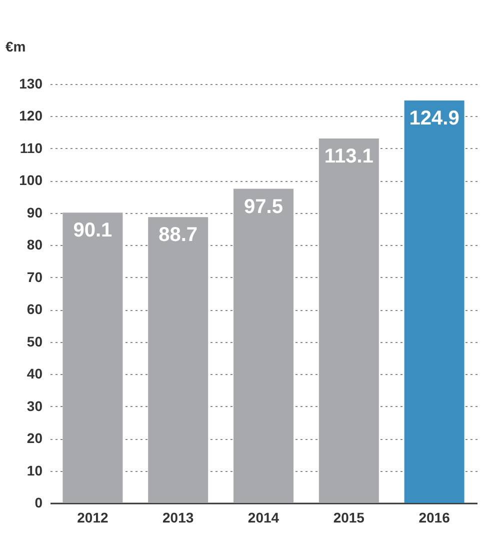 The image size is (482, 533). What do you see at coordinates (178, 235) in the screenshot?
I see `data-label: 88.7` at bounding box center [178, 235].